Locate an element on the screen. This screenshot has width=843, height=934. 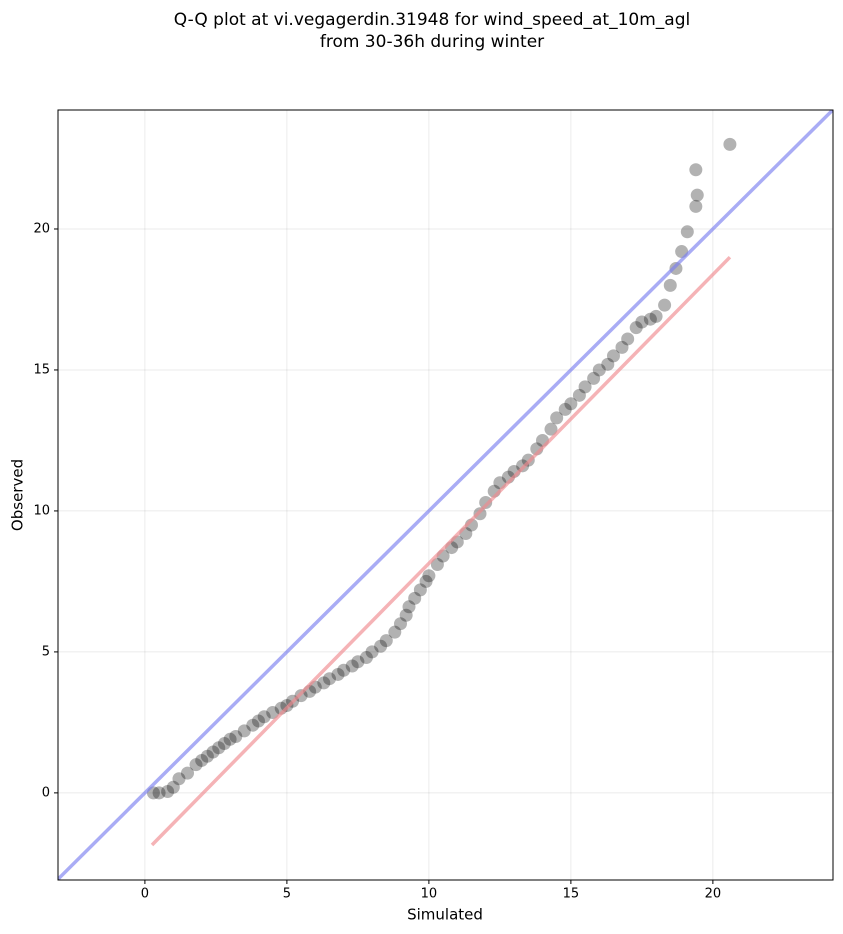
x-tick-label: 5 is located at coordinates (287, 894).